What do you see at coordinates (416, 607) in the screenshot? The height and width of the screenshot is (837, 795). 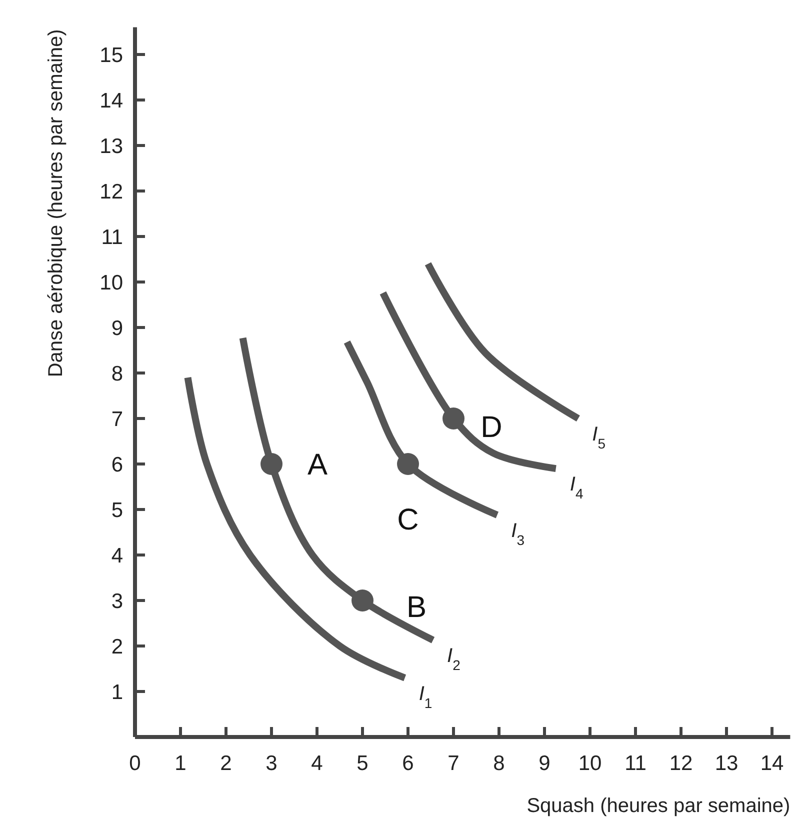 I see `annotation: B` at bounding box center [416, 607].